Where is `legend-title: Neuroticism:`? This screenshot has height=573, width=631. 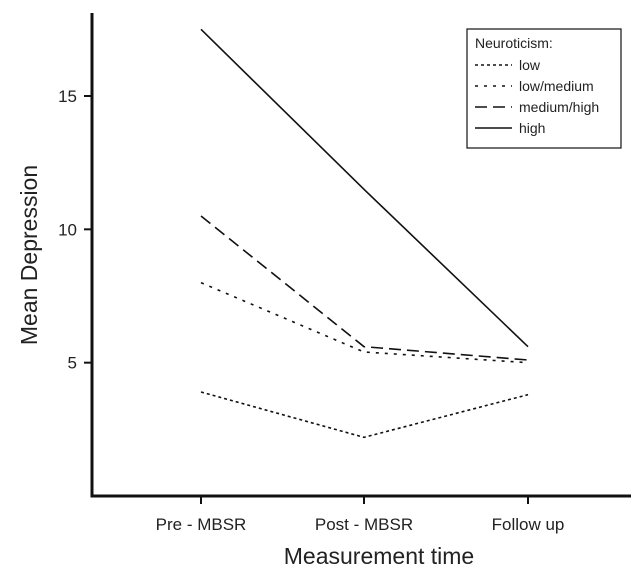
legend-title: Neuroticism: is located at coordinates (514, 43).